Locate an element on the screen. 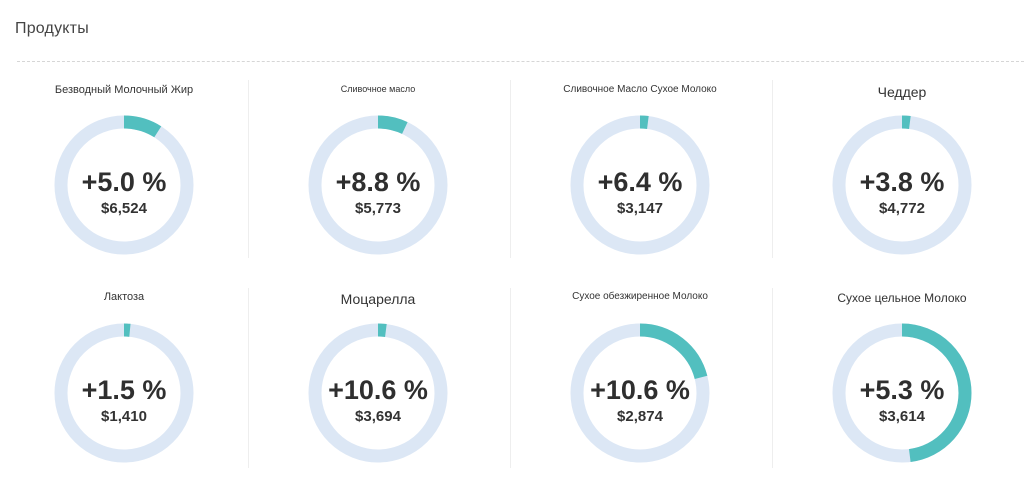  donut-chart: +1.5 % $1,410 is located at coordinates (124, 393).